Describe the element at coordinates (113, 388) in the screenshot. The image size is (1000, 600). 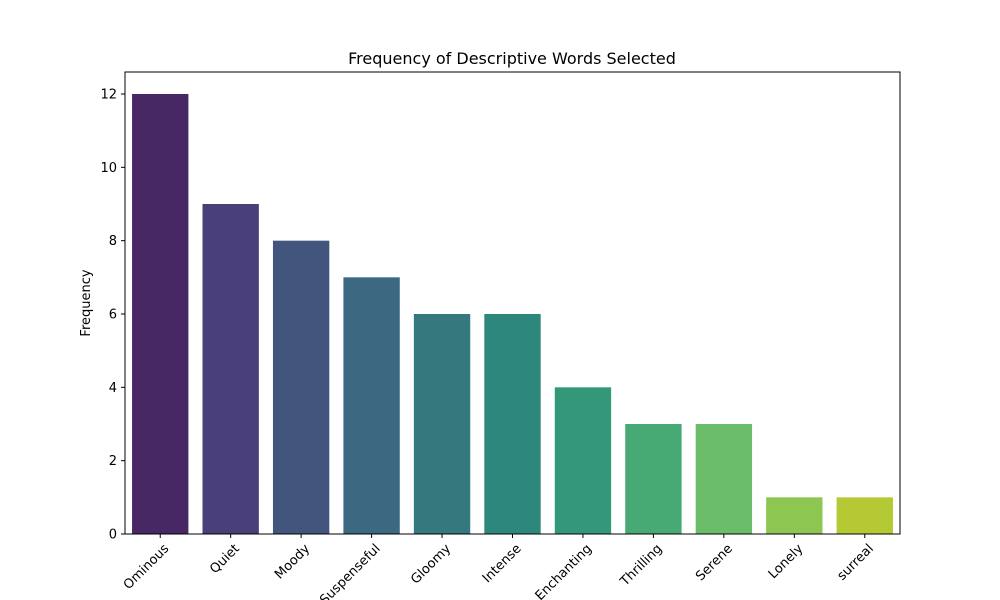
I see `y-tick-label: 4` at that location.